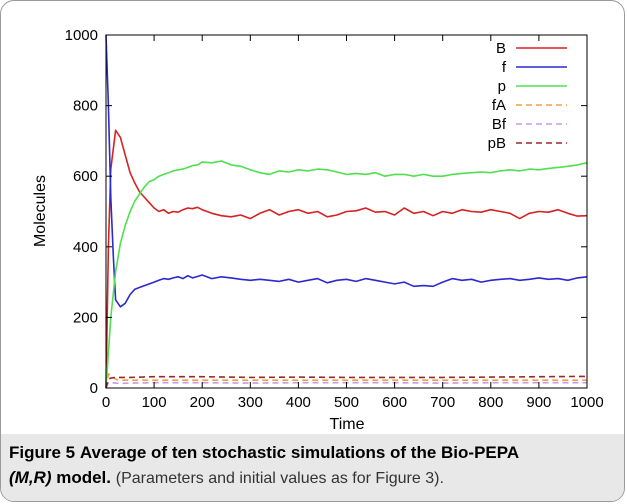 The image size is (627, 504). What do you see at coordinates (85, 176) in the screenshot?
I see `y-tick-label: 600` at bounding box center [85, 176].